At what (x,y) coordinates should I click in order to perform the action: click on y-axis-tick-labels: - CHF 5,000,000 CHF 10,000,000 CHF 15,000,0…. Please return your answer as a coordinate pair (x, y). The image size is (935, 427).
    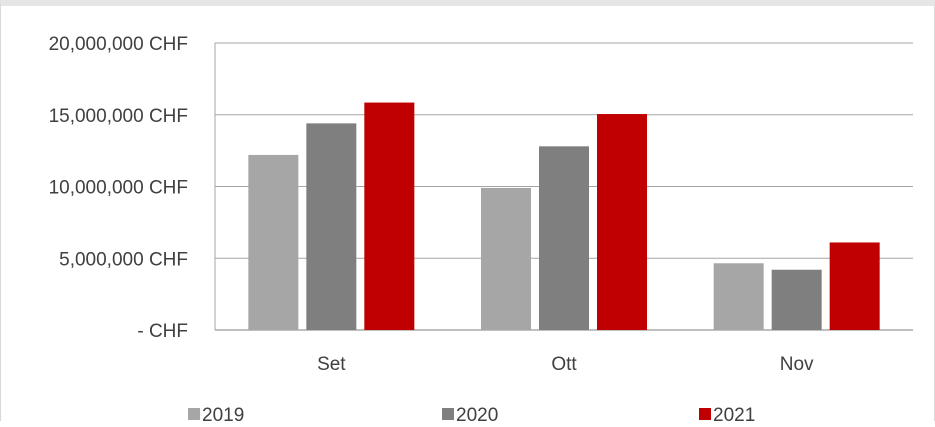
    Looking at the image, I should click on (118, 188).